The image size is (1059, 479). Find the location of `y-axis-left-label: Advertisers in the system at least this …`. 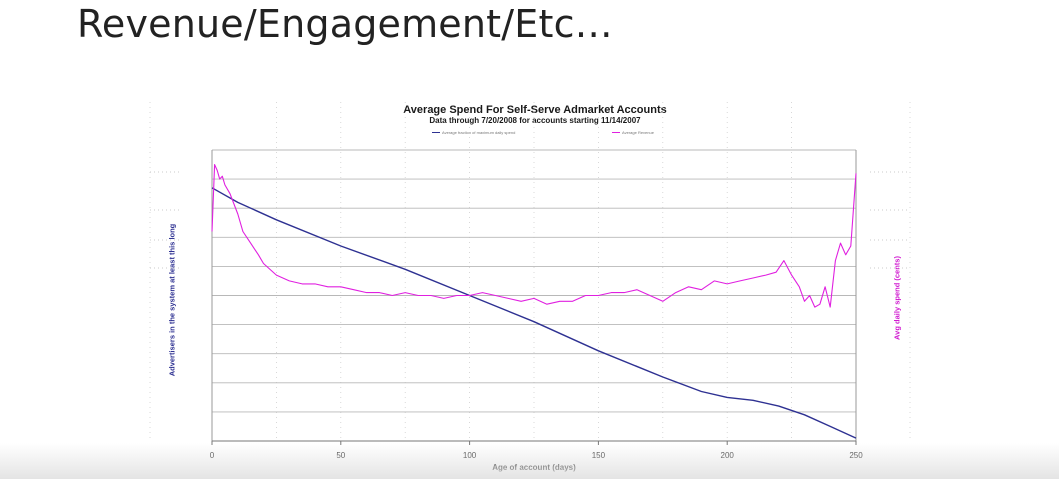

y-axis-left-label: Advertisers in the system at least this … is located at coordinates (172, 300).